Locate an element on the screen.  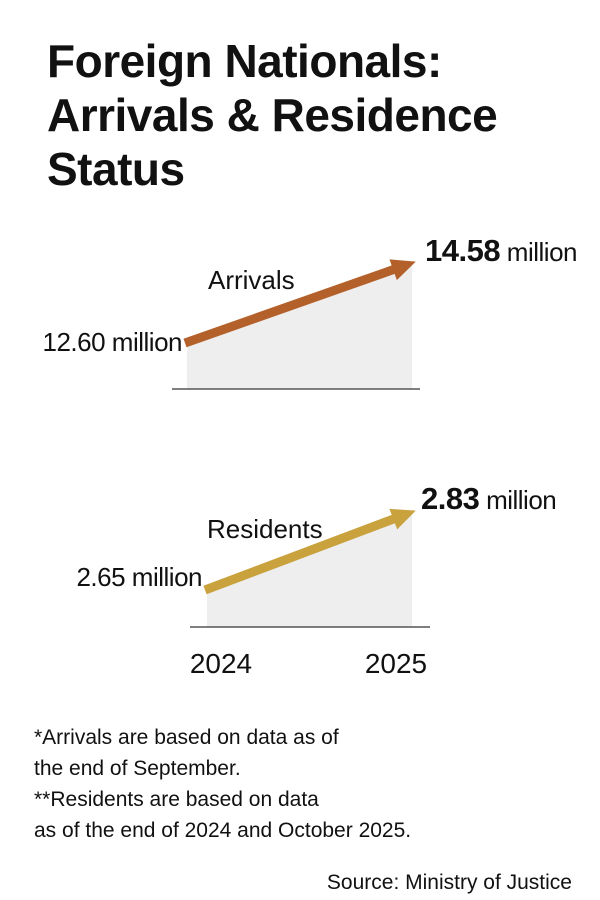
arrivals-series-label: Arrivals is located at coordinates (251, 280).